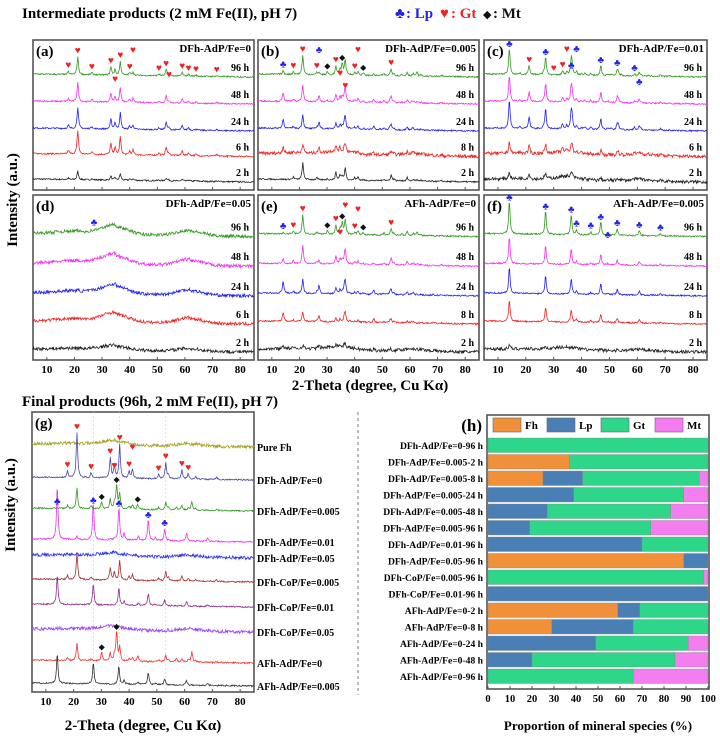  I want to click on legend-label: Fh, so click(531, 426).